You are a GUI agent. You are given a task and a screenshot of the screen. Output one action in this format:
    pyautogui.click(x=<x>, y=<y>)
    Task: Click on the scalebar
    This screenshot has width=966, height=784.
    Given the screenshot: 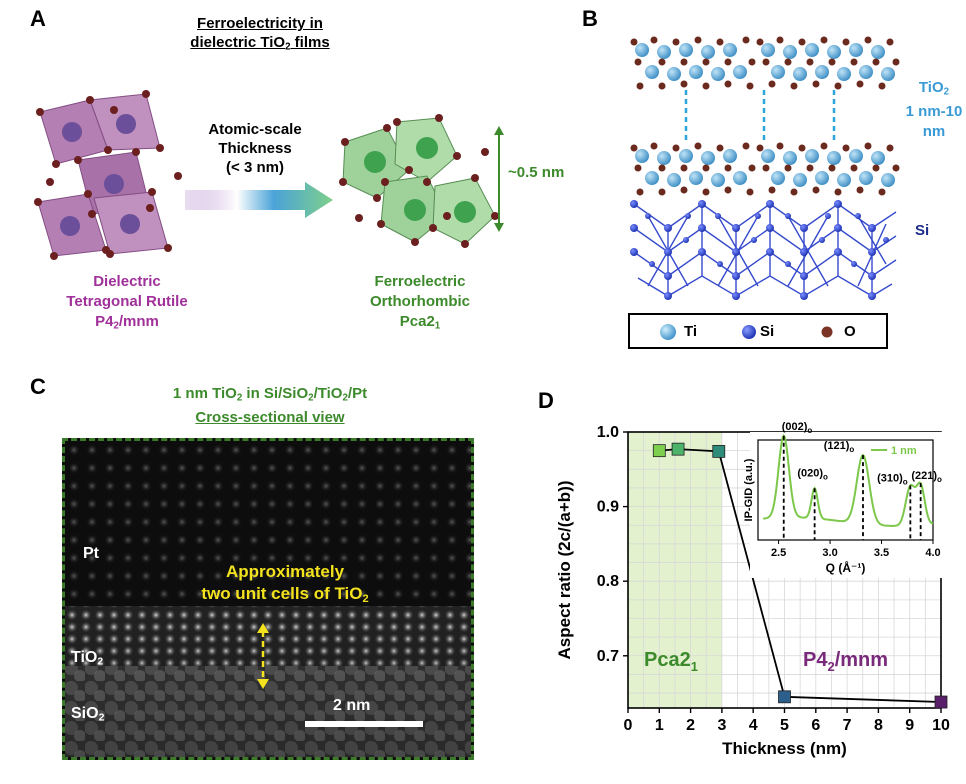 What is the action you would take?
    pyautogui.click(x=364, y=724)
    